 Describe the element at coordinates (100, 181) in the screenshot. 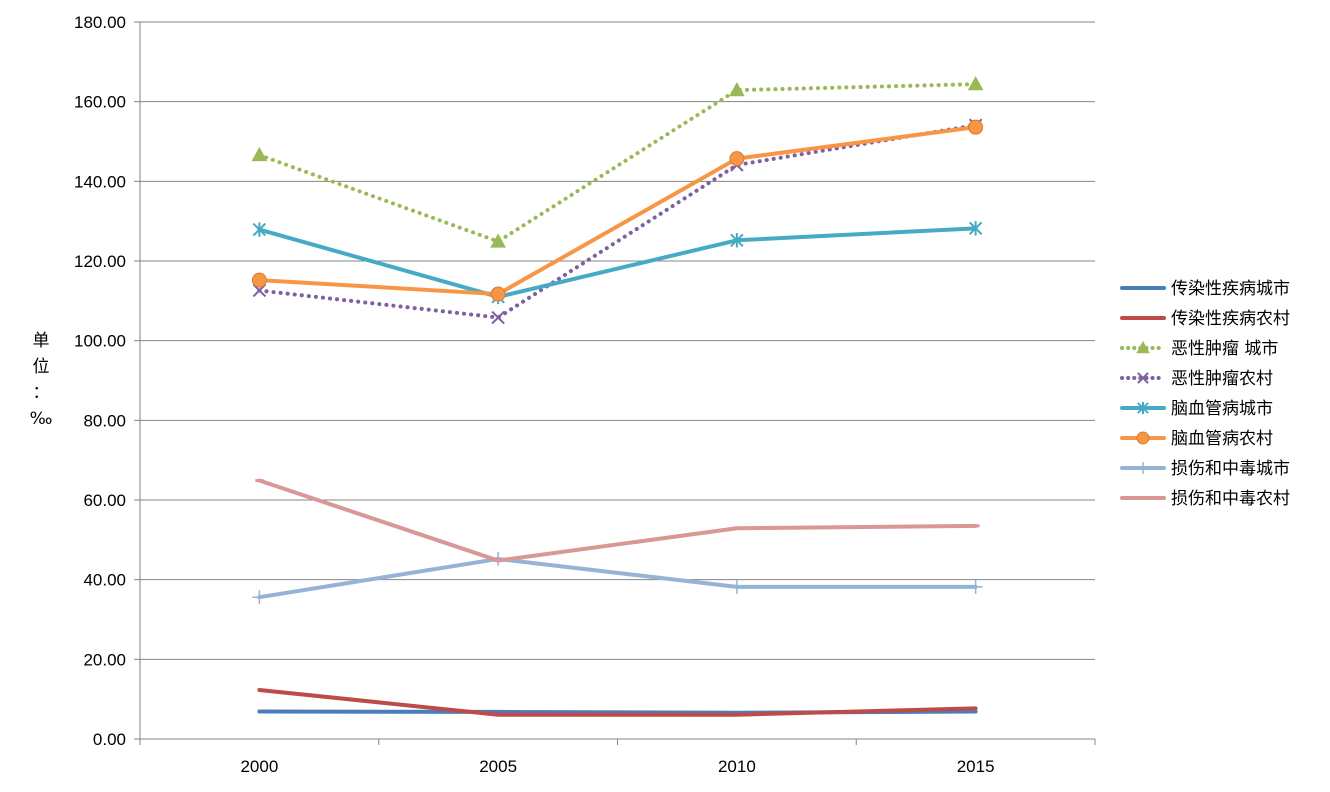

I see `y-tick-label: 140.00` at that location.